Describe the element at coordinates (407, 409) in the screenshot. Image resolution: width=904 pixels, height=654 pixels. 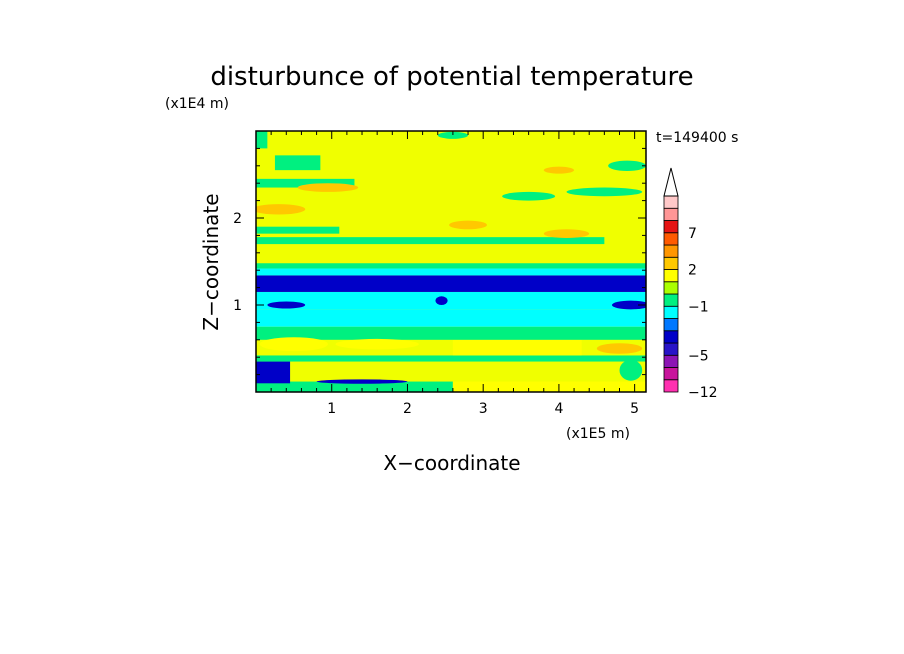
I see `x-tick-label: 2` at that location.